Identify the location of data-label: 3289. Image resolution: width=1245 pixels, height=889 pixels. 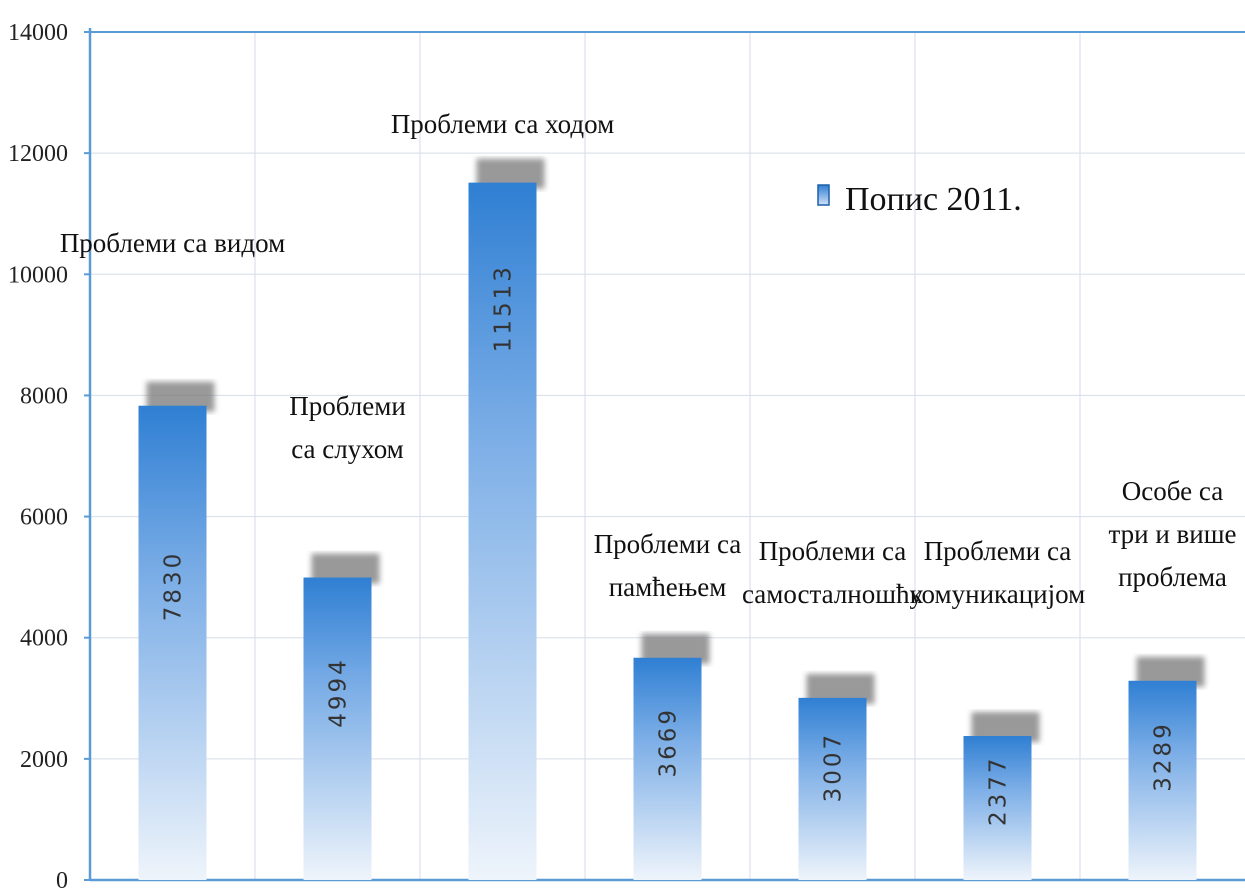
(1164, 756).